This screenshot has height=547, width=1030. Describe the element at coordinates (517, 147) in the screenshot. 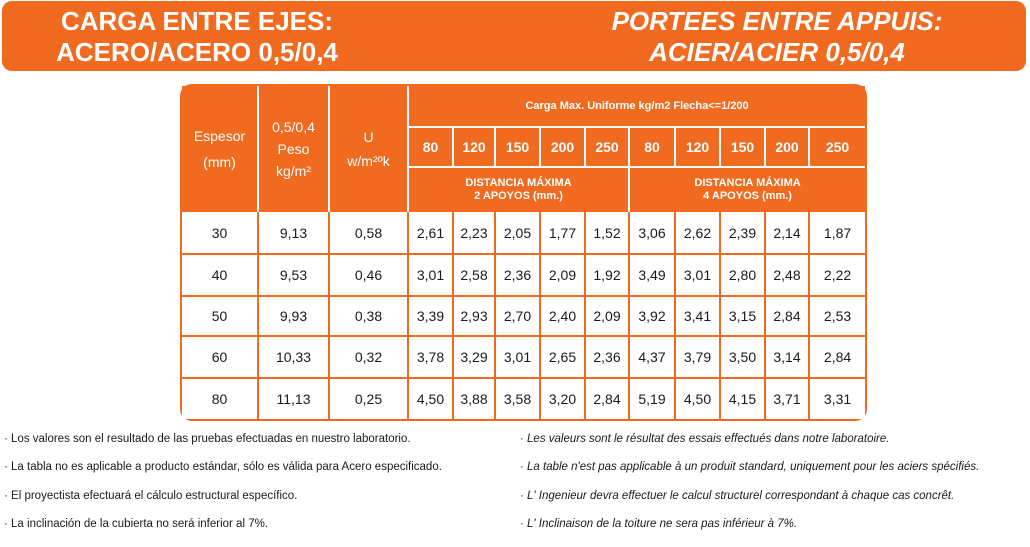

I see `load-150-2: 150` at that location.